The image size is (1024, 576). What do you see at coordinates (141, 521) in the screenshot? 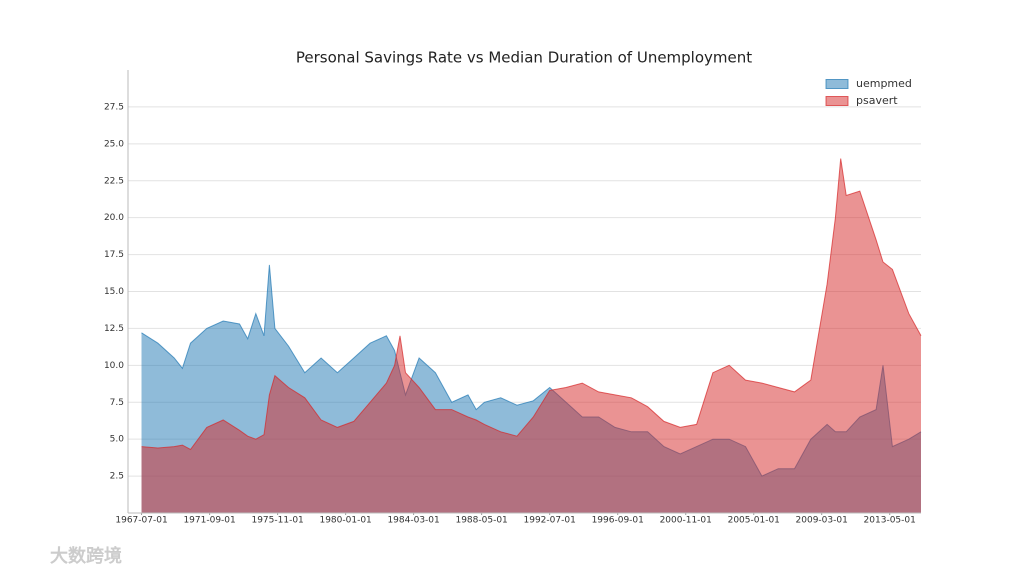
I see `x-tick-label: 1967-07-01` at bounding box center [141, 521].